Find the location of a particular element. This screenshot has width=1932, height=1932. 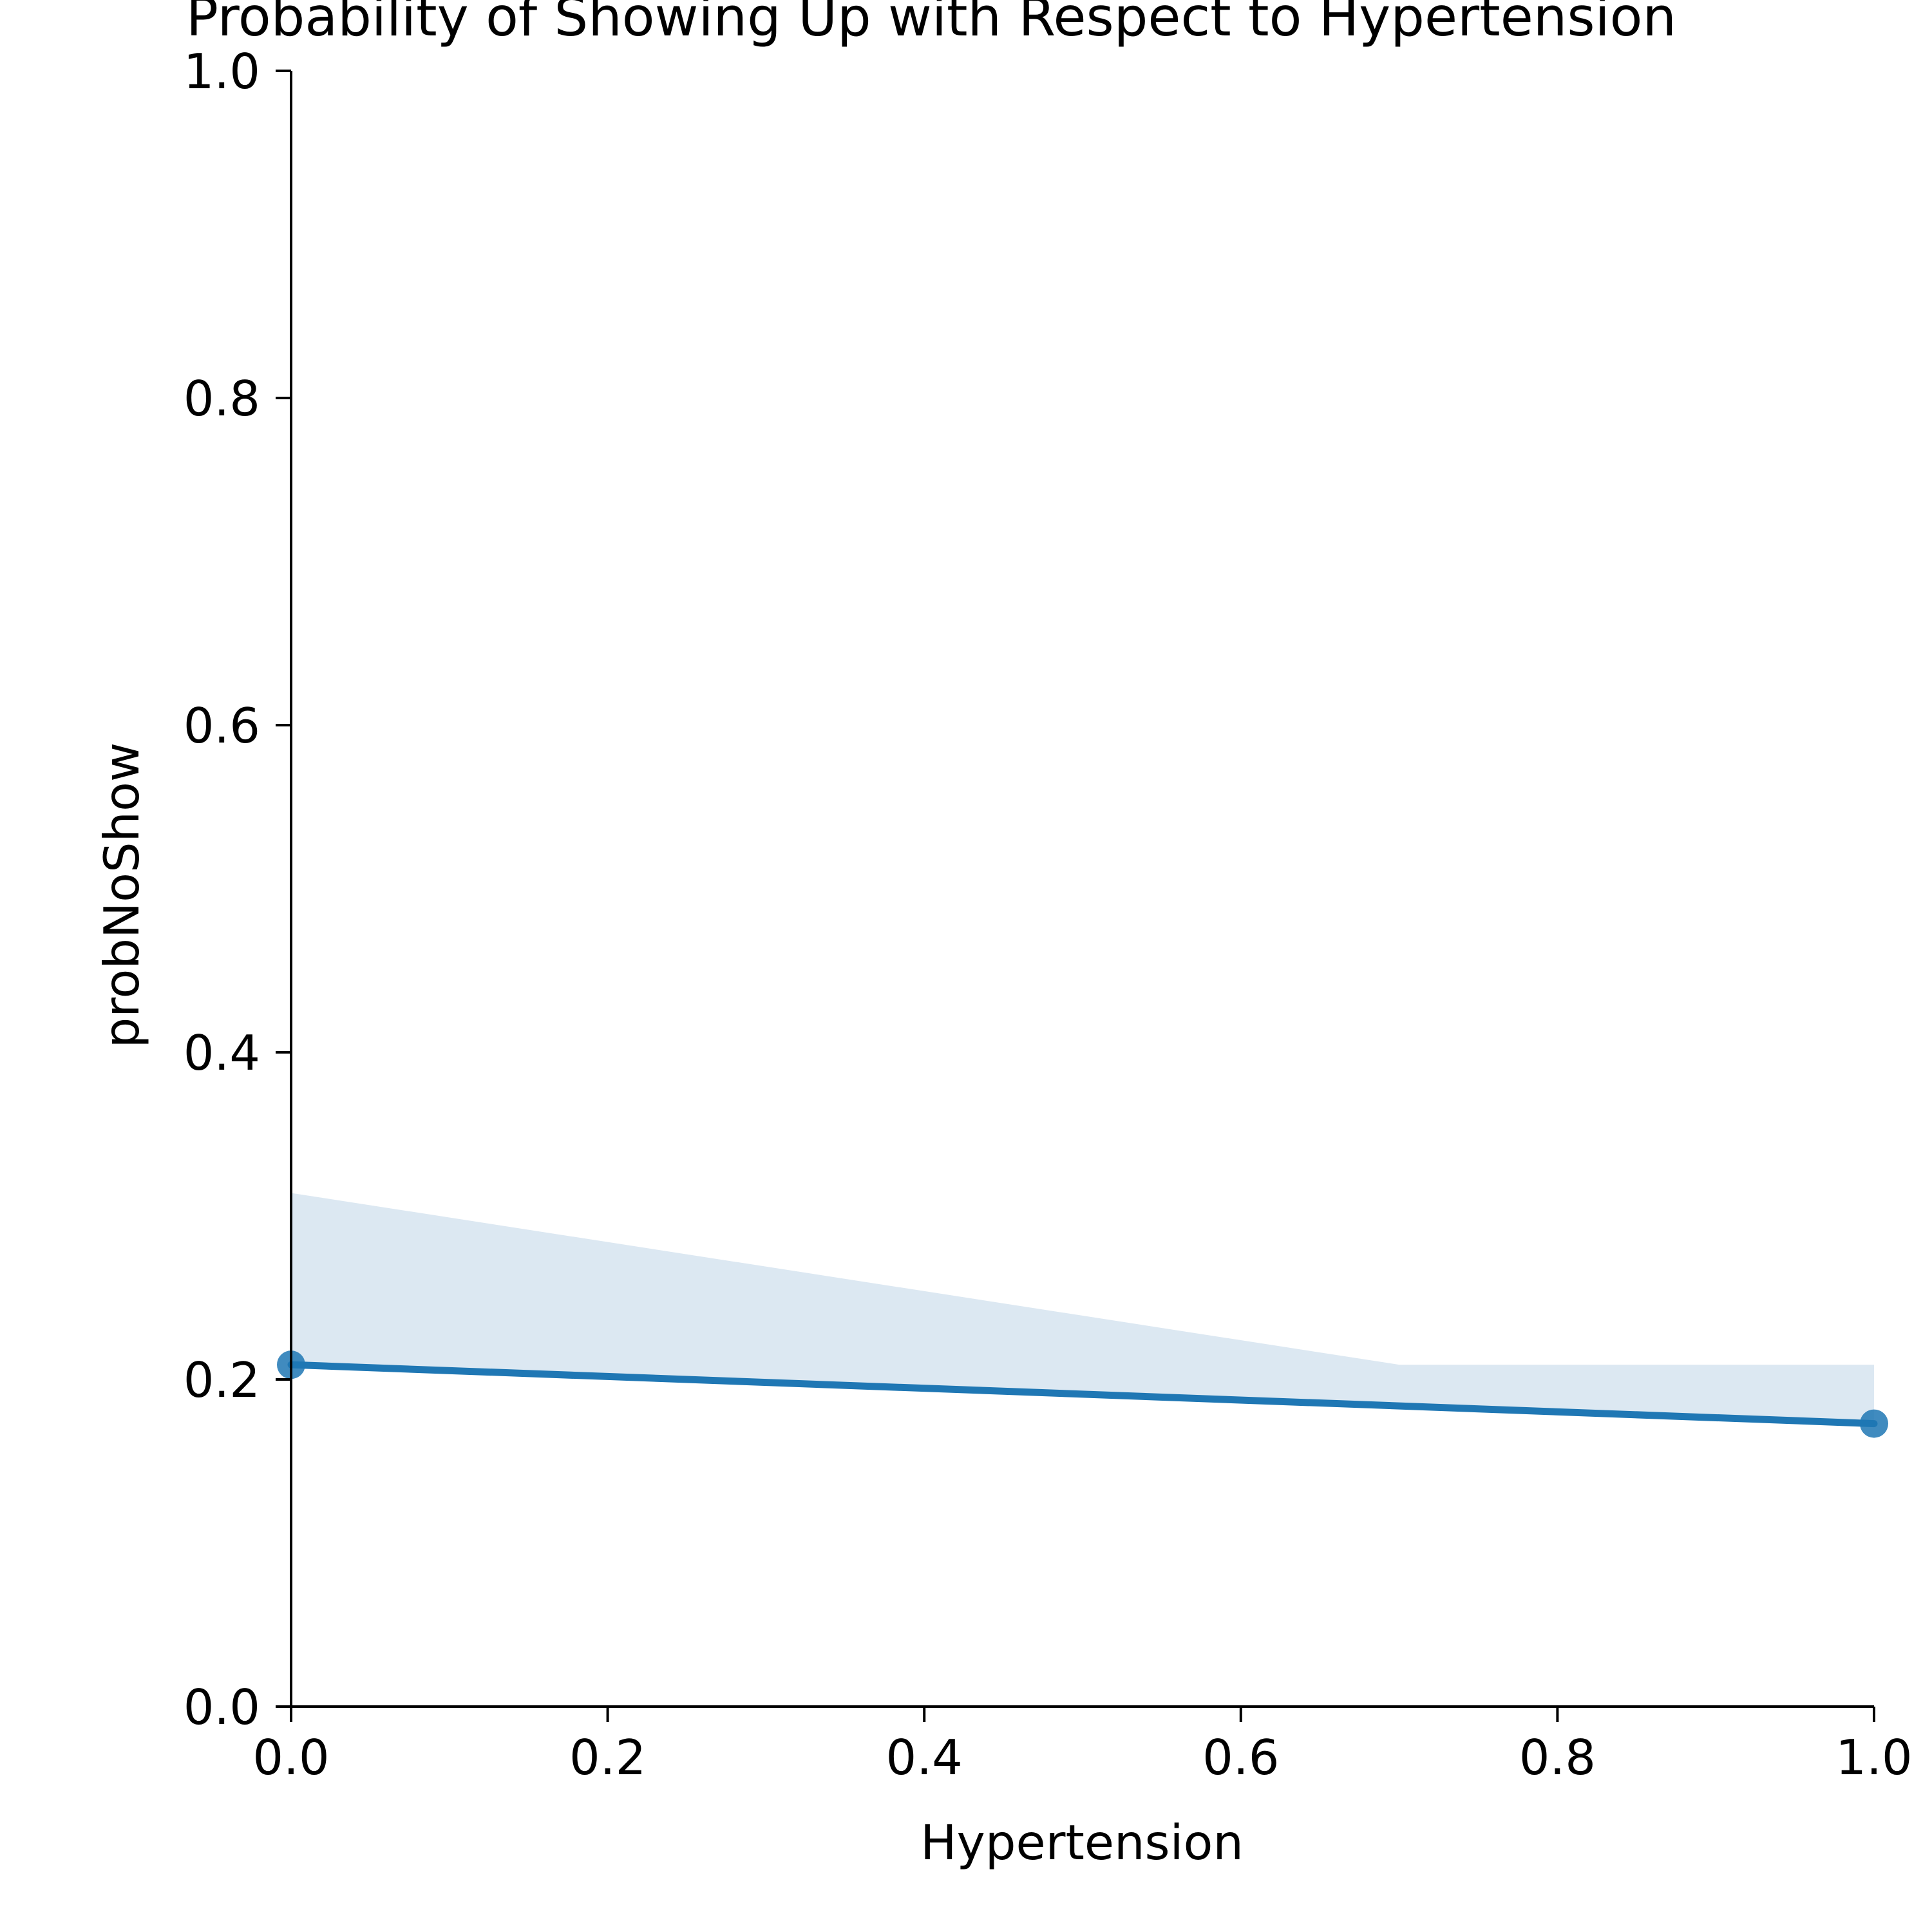

y-tick-label: 0.6 is located at coordinates (222, 725).